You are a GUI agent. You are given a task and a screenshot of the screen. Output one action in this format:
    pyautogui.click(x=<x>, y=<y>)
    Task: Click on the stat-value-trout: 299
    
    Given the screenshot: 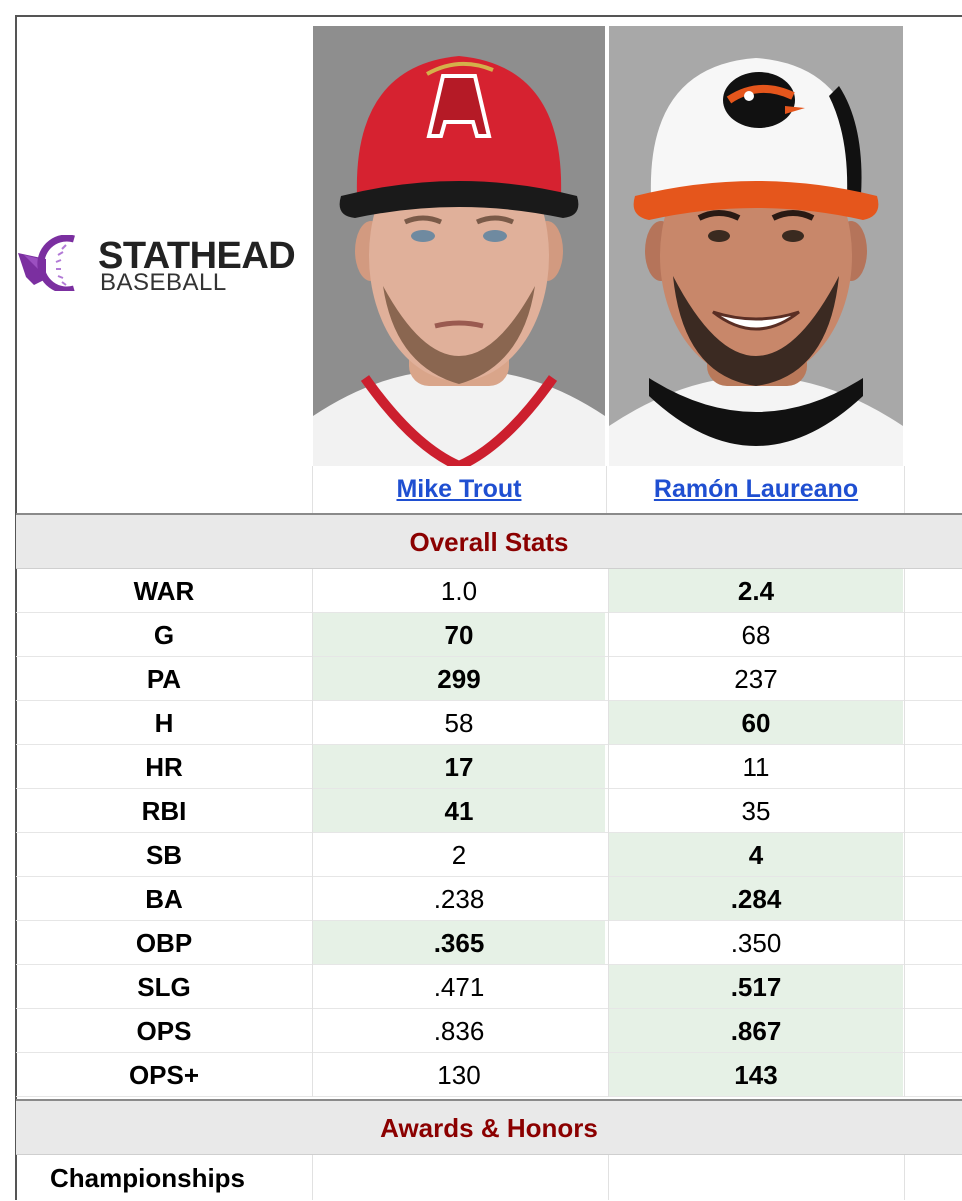 What is the action you would take?
    pyautogui.click(x=459, y=678)
    